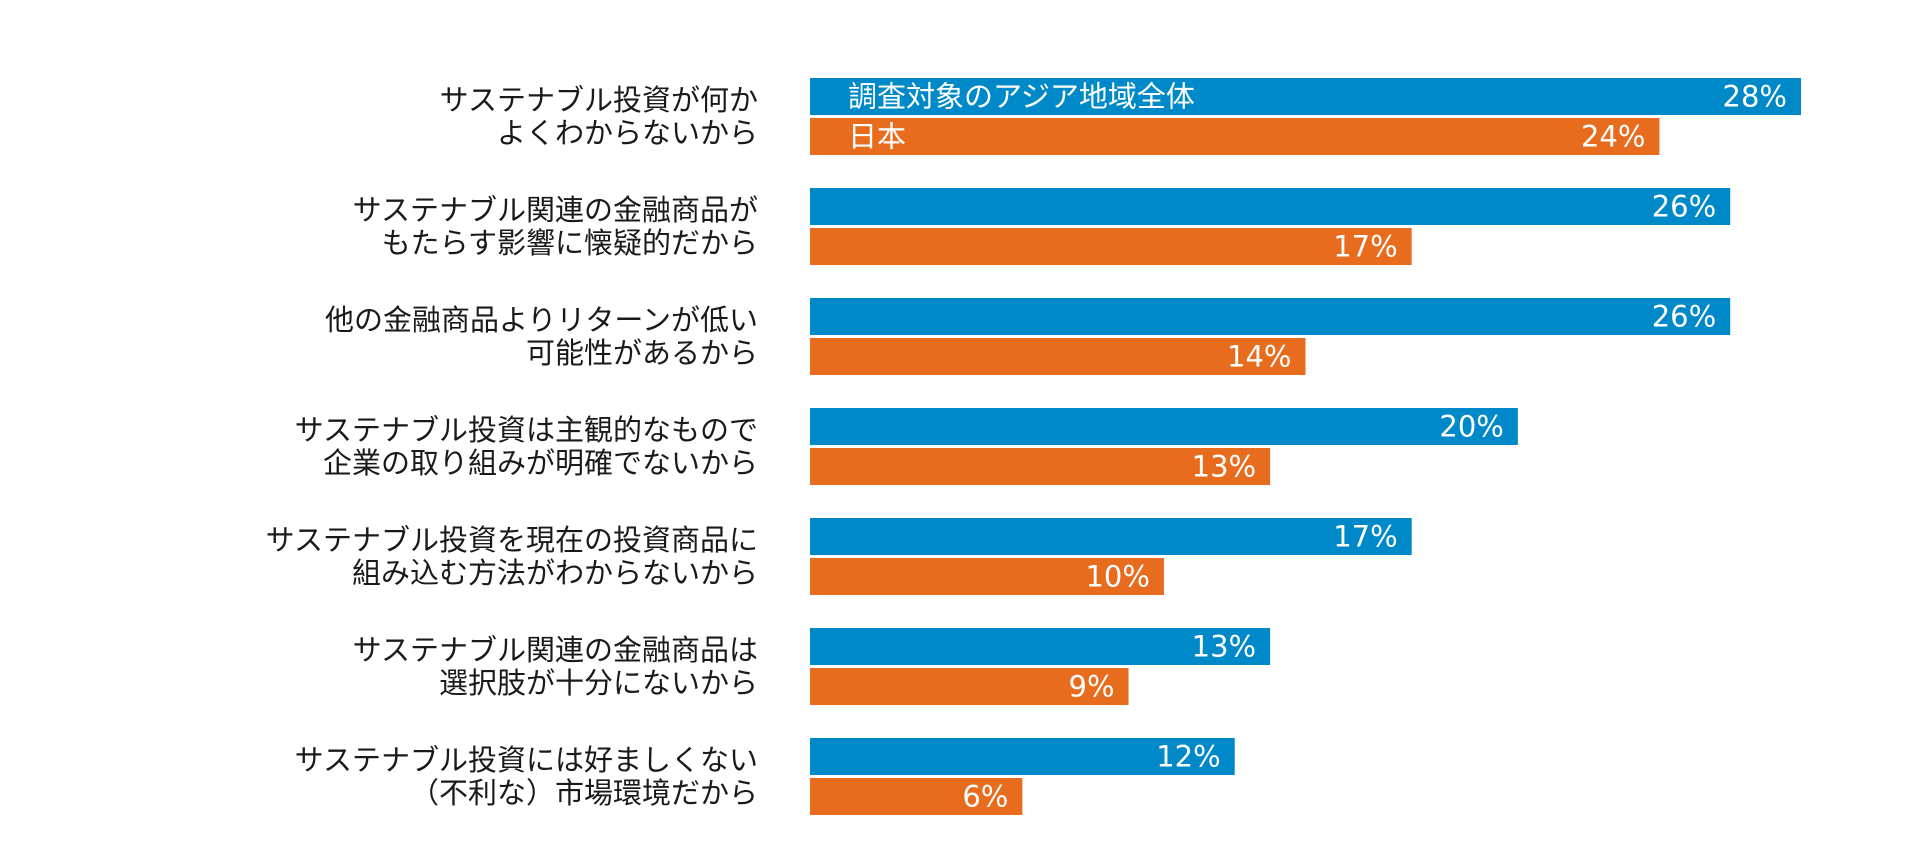  Describe the element at coordinates (1471, 427) in the screenshot. I see `bar-value-label: 20%` at that location.